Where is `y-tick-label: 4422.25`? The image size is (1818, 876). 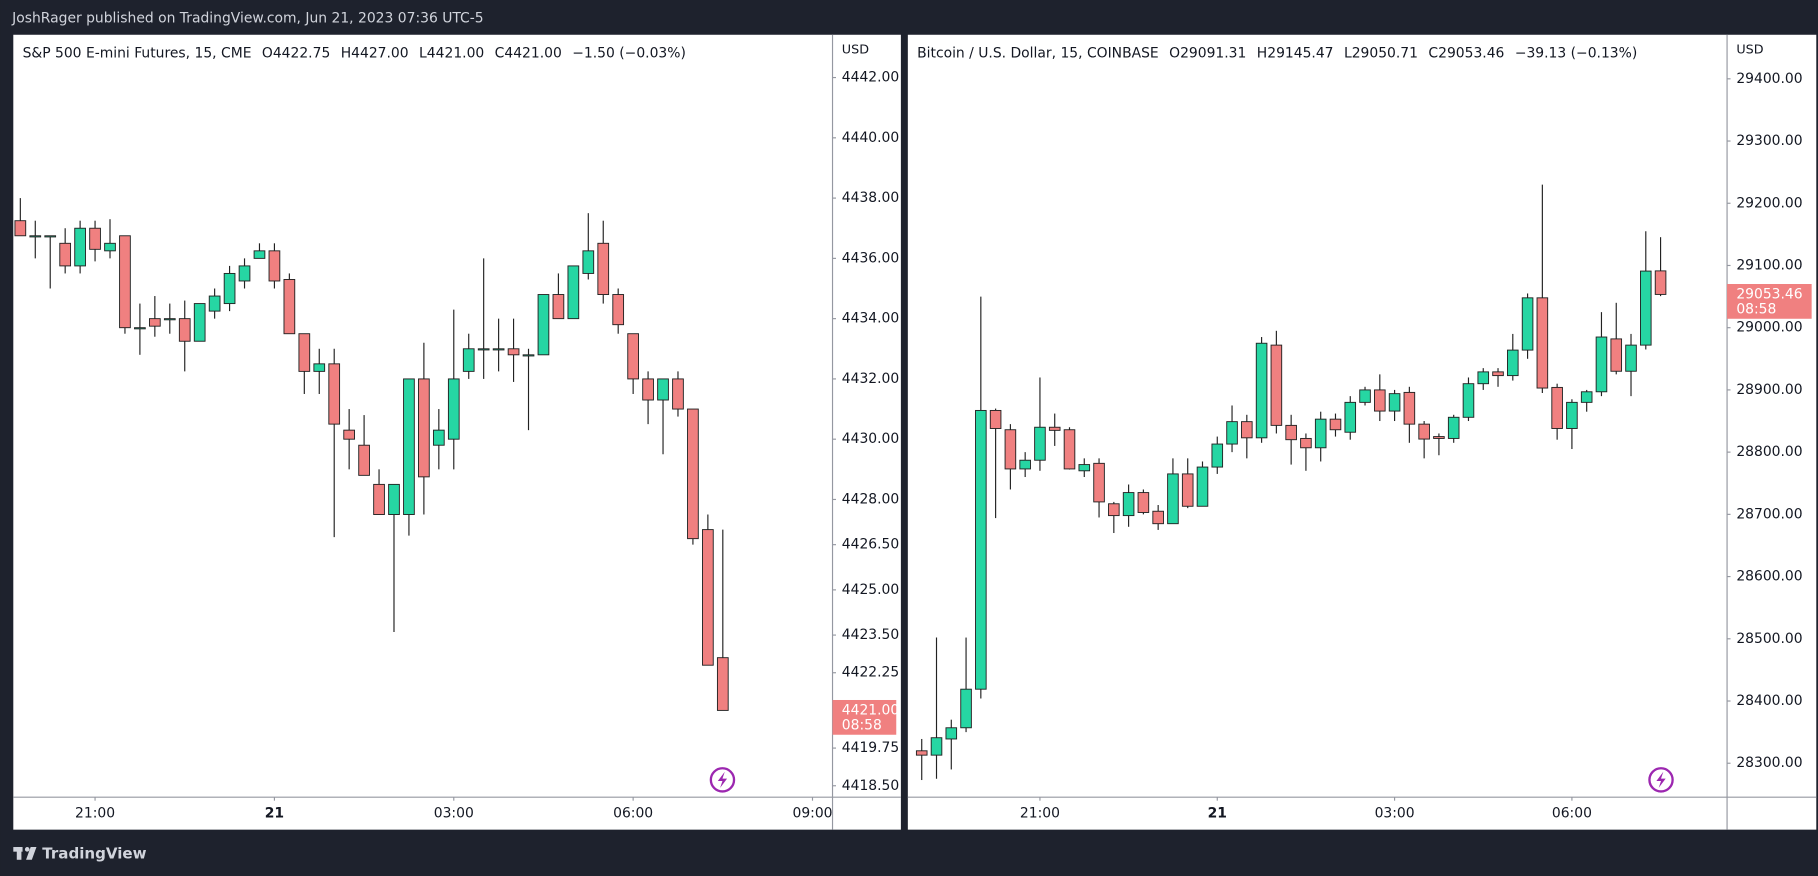 y-tick-label: 4422.25 is located at coordinates (870, 673).